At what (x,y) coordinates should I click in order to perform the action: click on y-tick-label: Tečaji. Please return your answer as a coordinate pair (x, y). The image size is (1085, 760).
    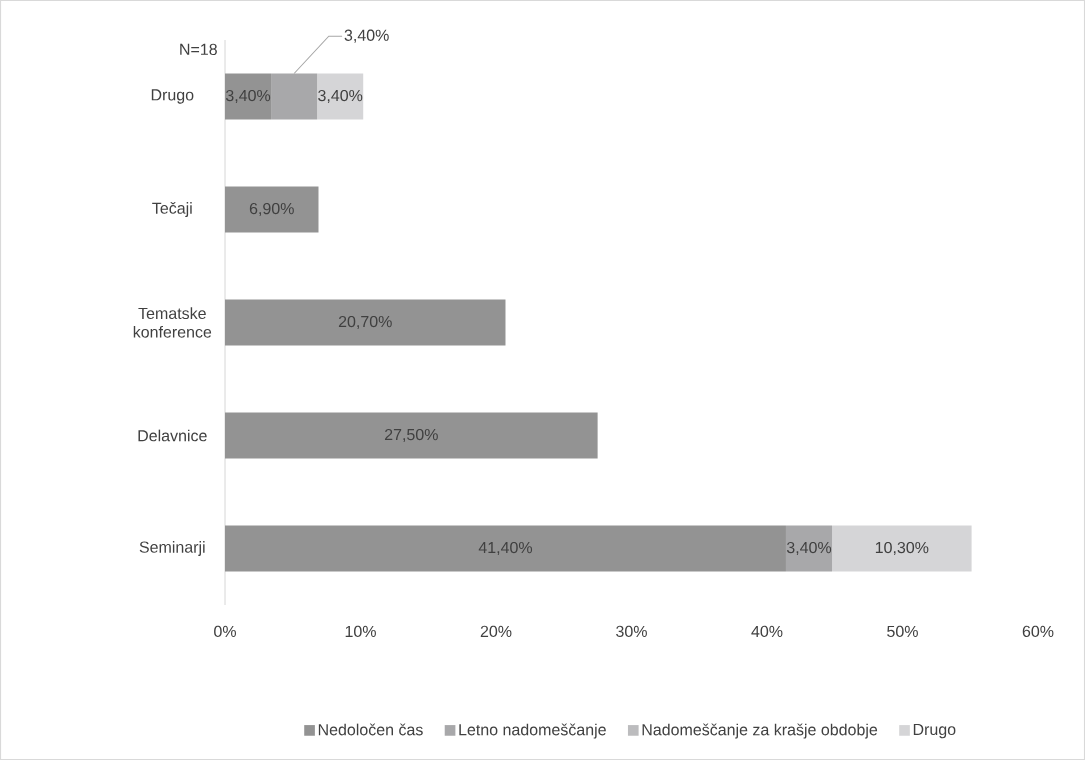
    Looking at the image, I should click on (172, 209).